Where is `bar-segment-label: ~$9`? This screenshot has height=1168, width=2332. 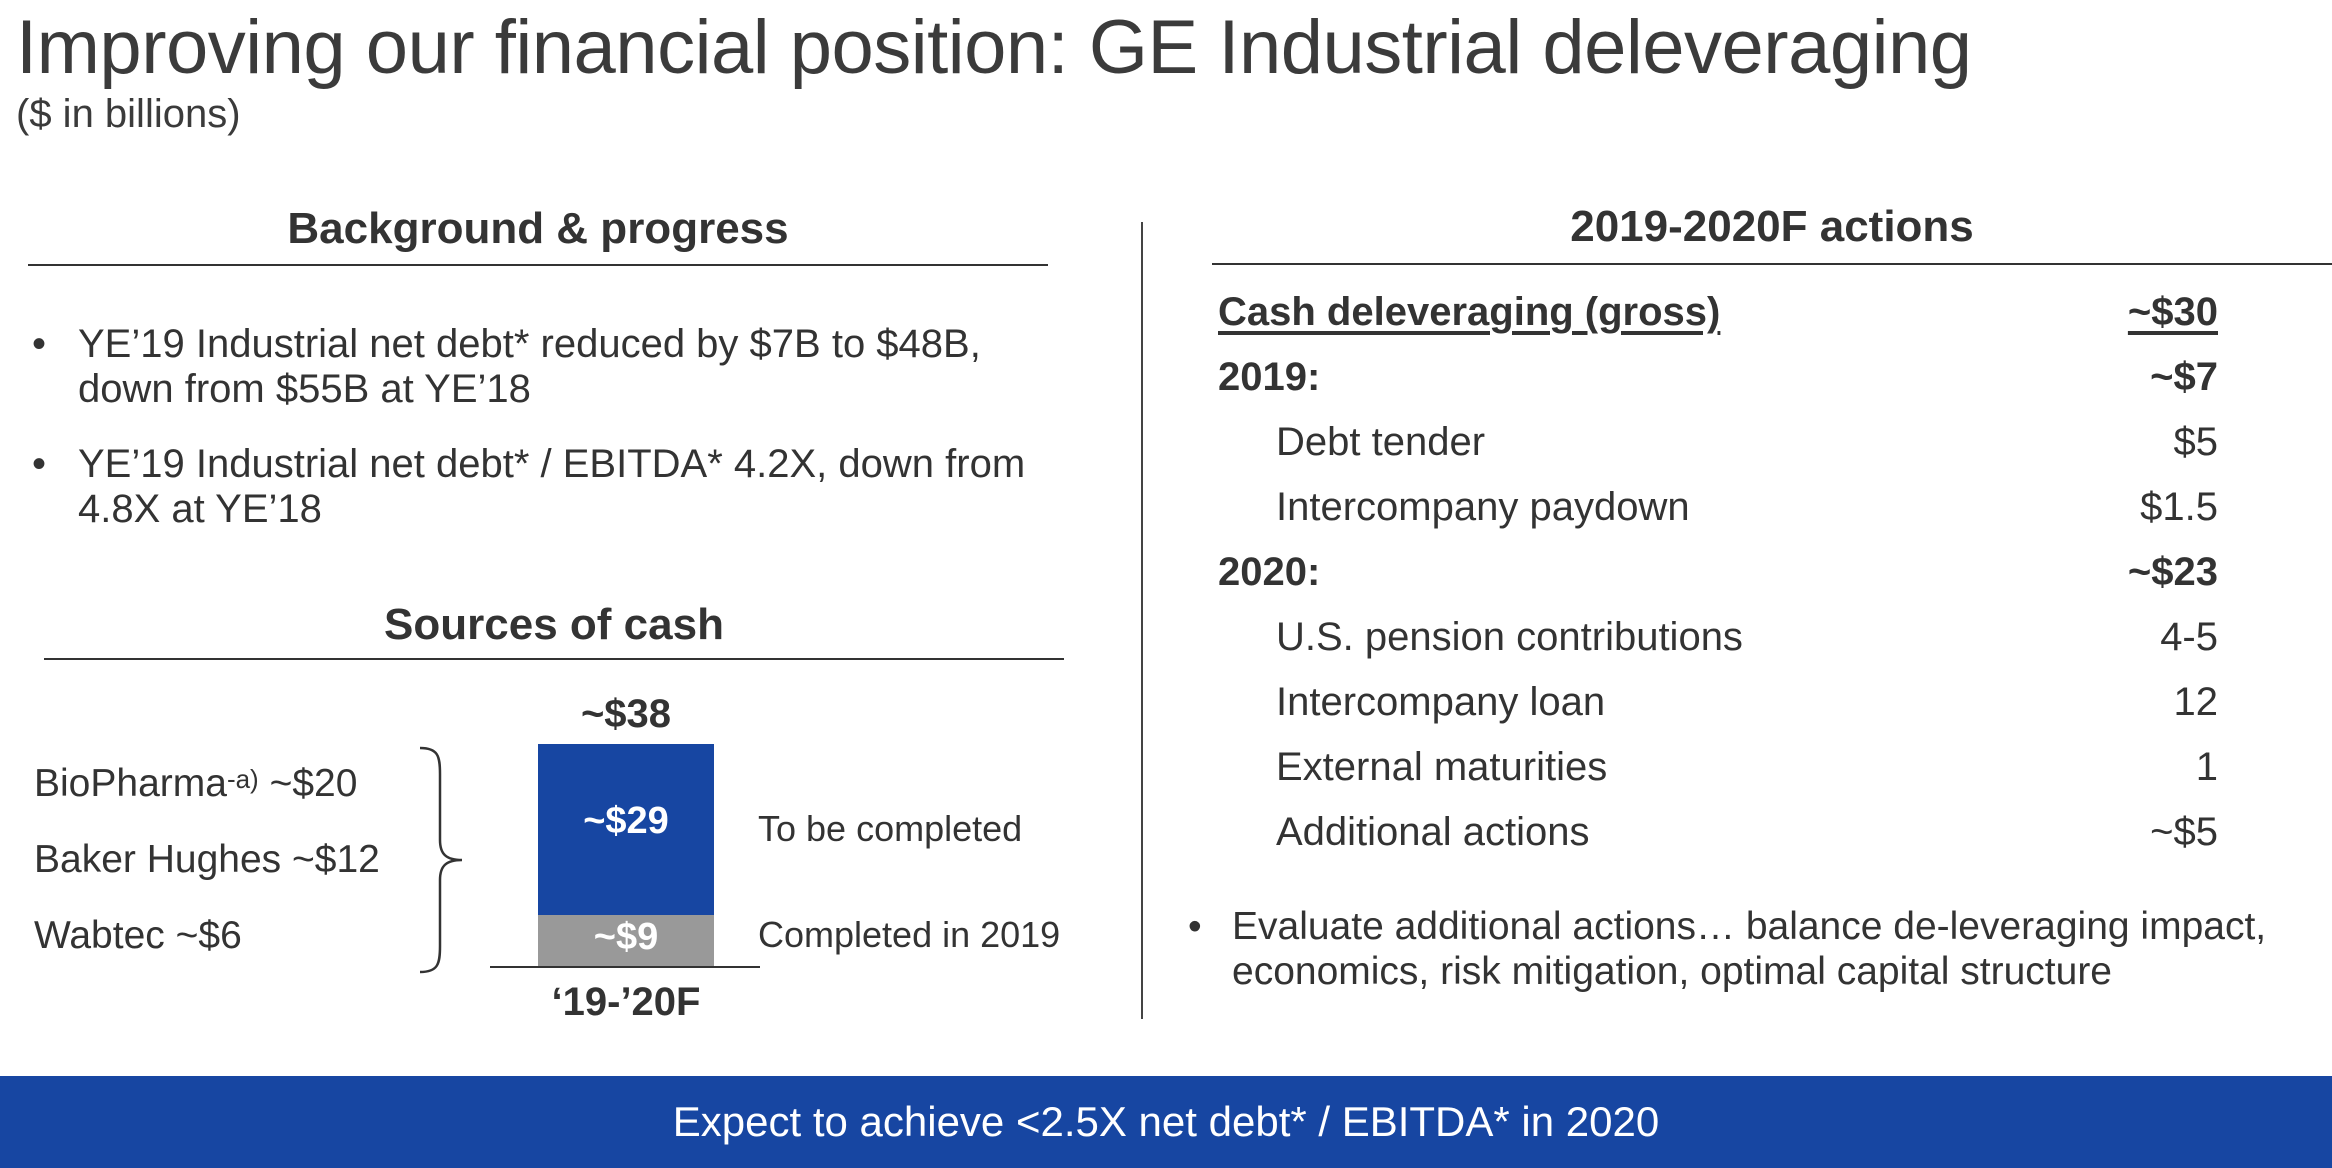
bar-segment-label: ~$9 is located at coordinates (626, 937).